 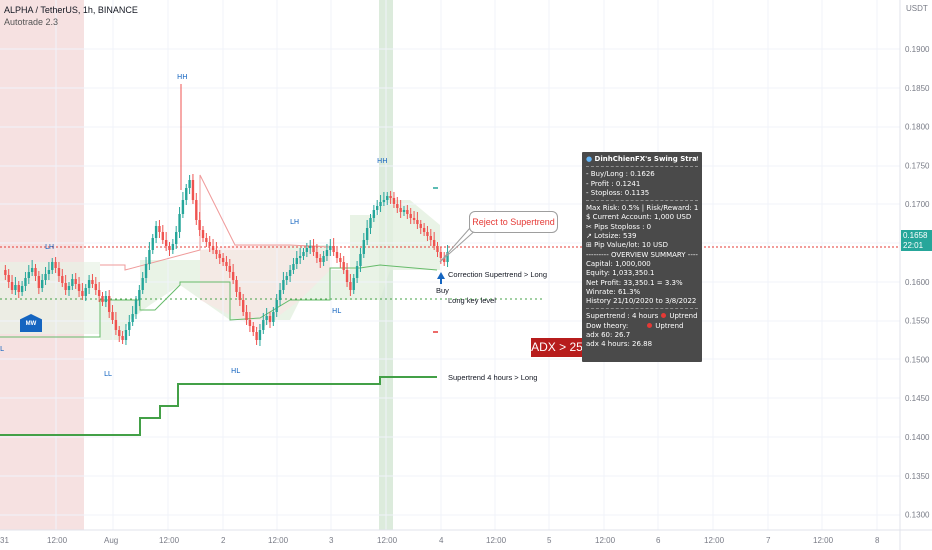 What do you see at coordinates (642, 254) in the screenshot?
I see `tooltip-line: --------- OVERVIEW SUMMARY ---------` at bounding box center [642, 254].